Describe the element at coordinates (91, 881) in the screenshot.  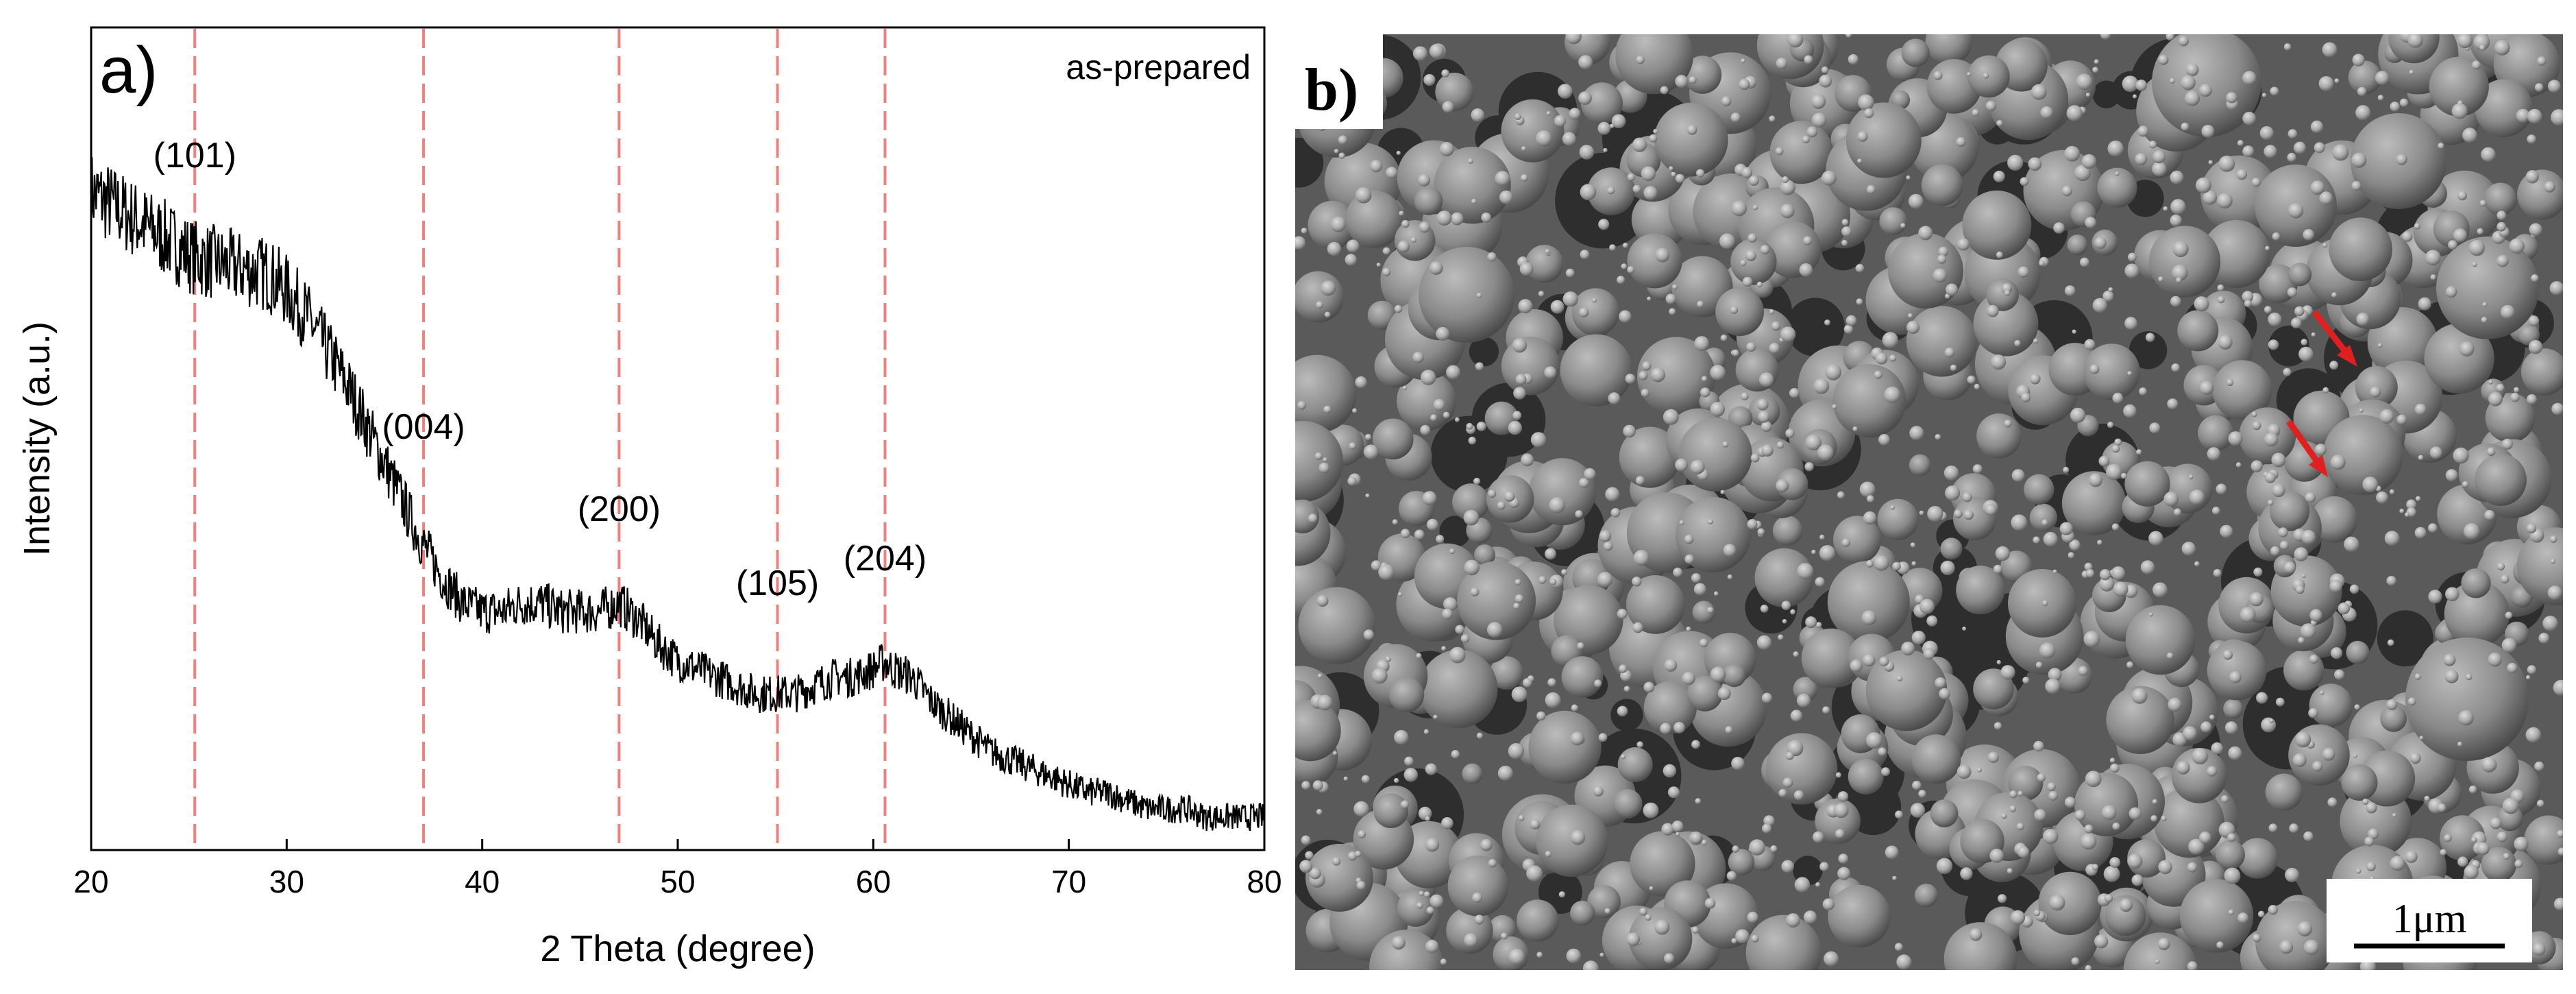
I see `x-tick-label-20: 20` at that location.